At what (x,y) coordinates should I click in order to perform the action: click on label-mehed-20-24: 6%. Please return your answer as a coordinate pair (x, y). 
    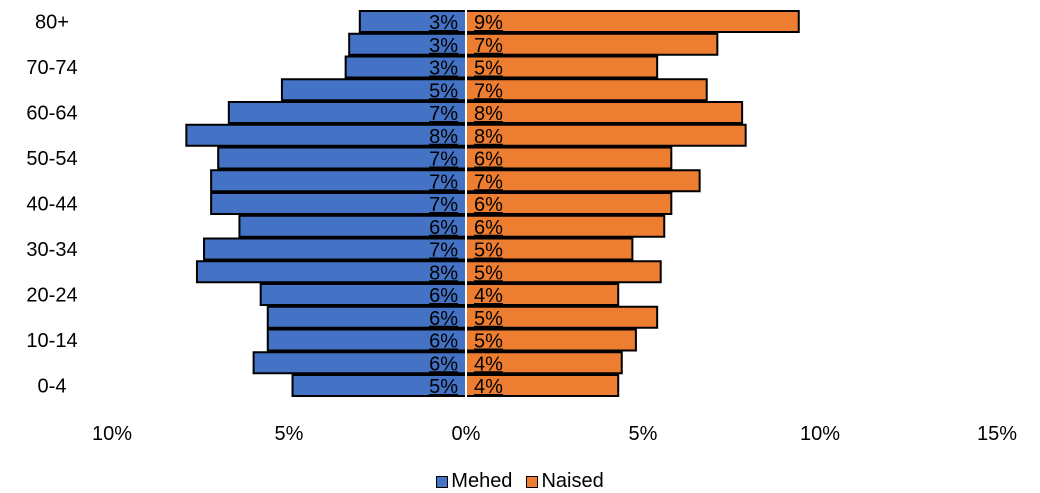
    Looking at the image, I should click on (443, 296).